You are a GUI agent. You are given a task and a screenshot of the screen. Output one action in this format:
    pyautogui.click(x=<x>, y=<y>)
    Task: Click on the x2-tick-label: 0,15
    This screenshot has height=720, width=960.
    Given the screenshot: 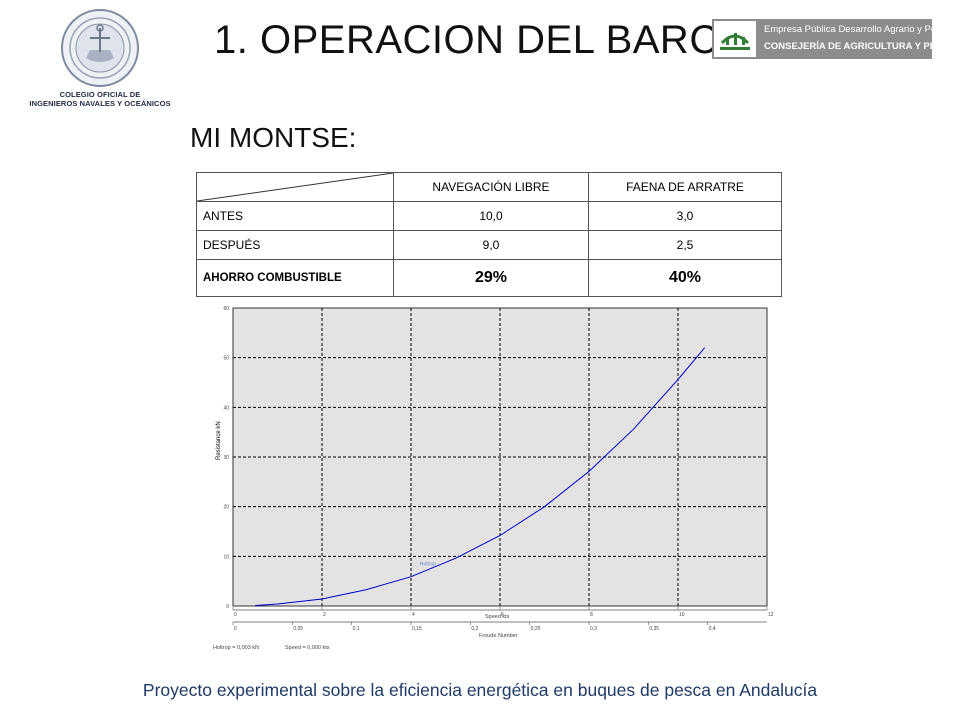 What is the action you would take?
    pyautogui.click(x=417, y=629)
    